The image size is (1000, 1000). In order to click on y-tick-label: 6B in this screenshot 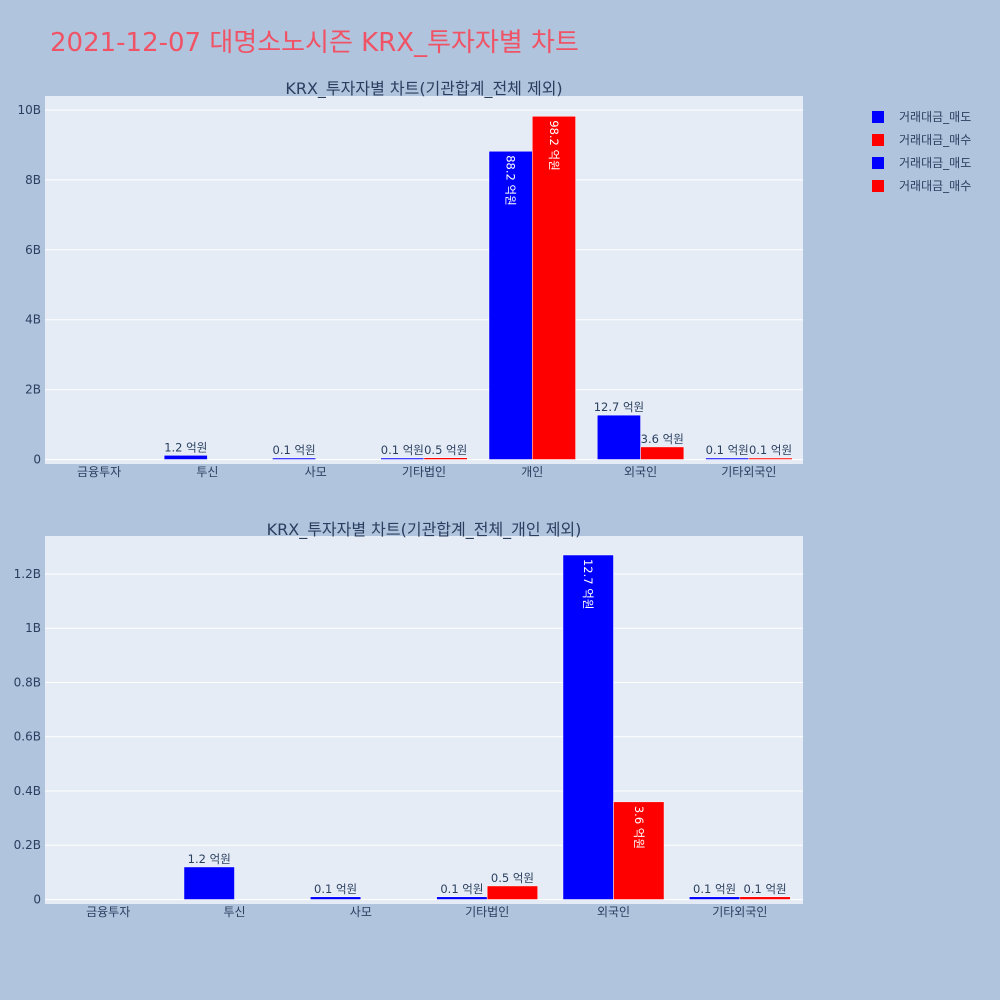, I will do `click(33, 250)`.